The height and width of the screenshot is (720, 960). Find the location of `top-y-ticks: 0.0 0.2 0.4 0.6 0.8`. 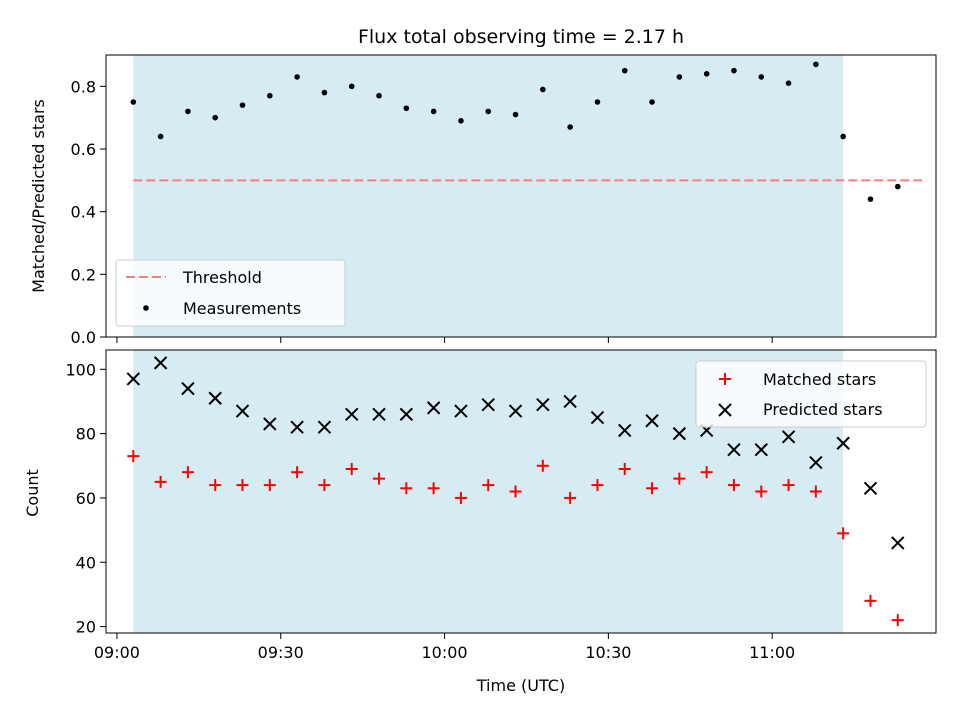

top-y-ticks: 0.0 0.2 0.4 0.6 0.8 is located at coordinates (88, 212).